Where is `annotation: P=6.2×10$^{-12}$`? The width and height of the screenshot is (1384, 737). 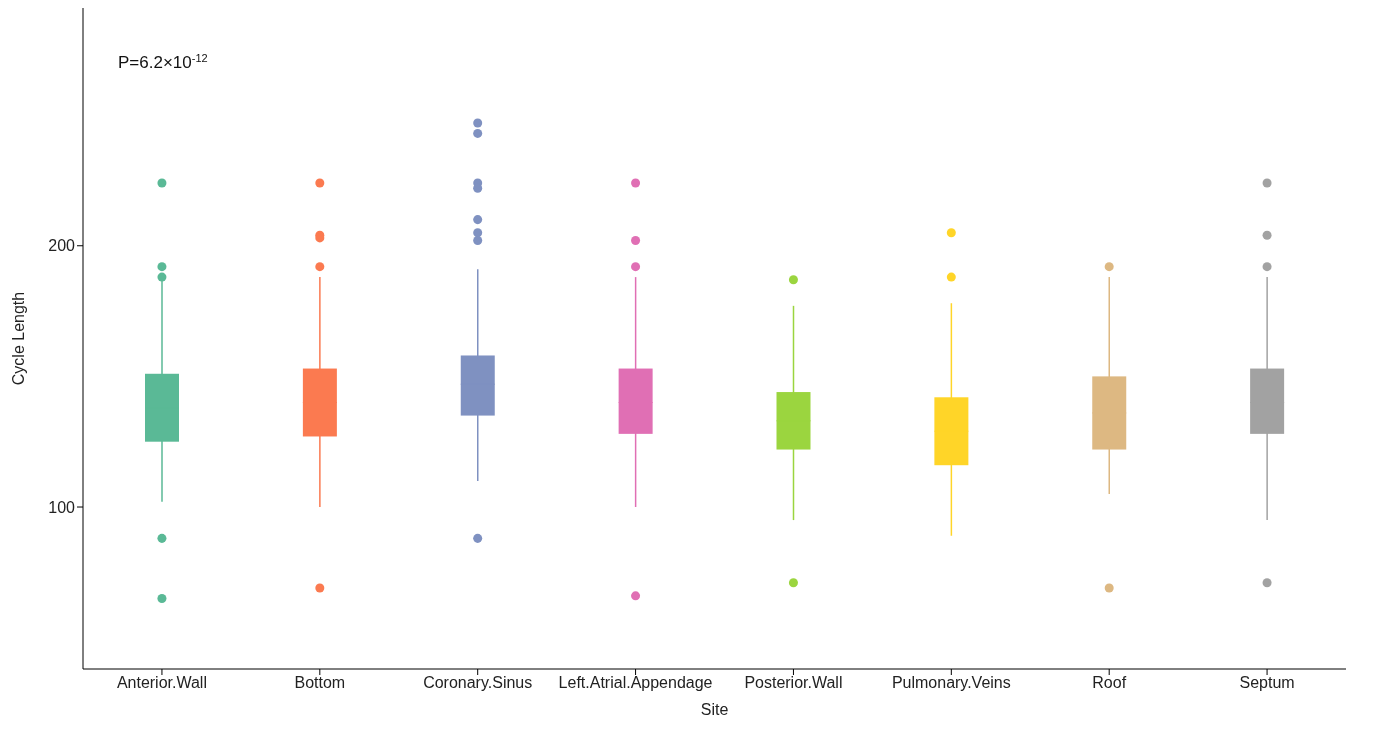 annotation: P=6.2×10$^{-12}$ is located at coordinates (163, 62).